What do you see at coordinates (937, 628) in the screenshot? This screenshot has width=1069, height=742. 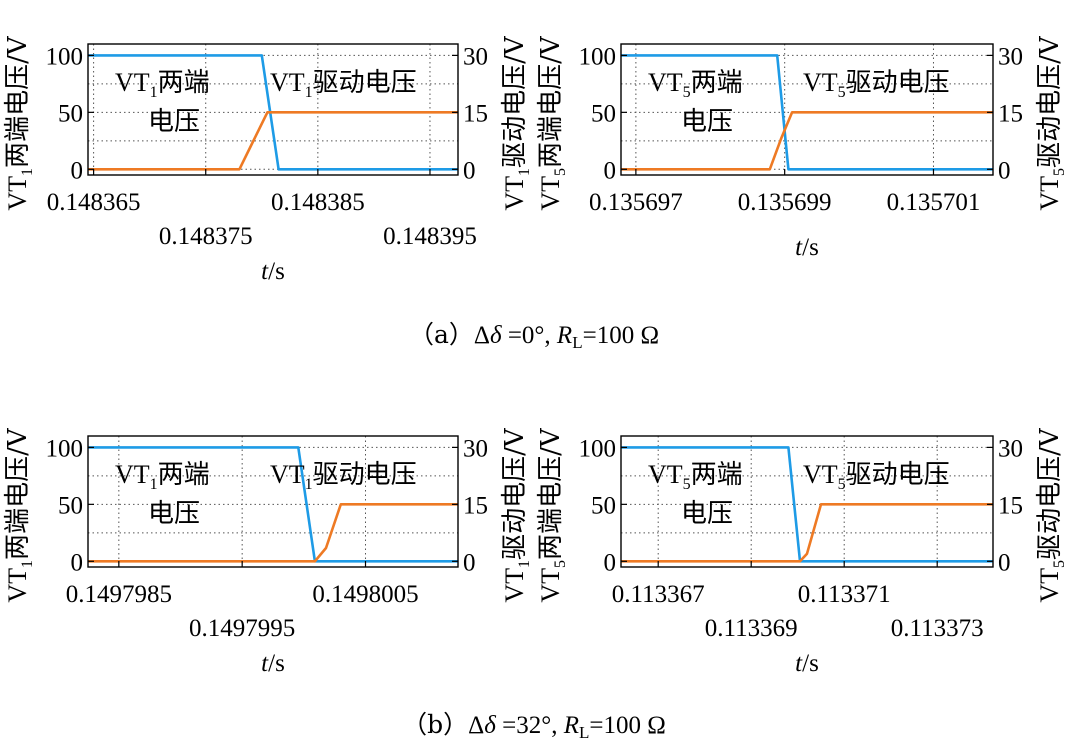 I see `xtick-label: 0.113373` at bounding box center [937, 628].